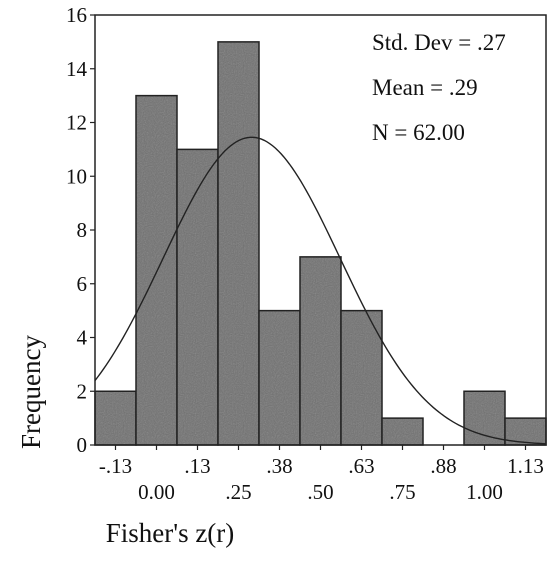  Describe the element at coordinates (197, 466) in the screenshot. I see `x-tick-label: .13` at that location.